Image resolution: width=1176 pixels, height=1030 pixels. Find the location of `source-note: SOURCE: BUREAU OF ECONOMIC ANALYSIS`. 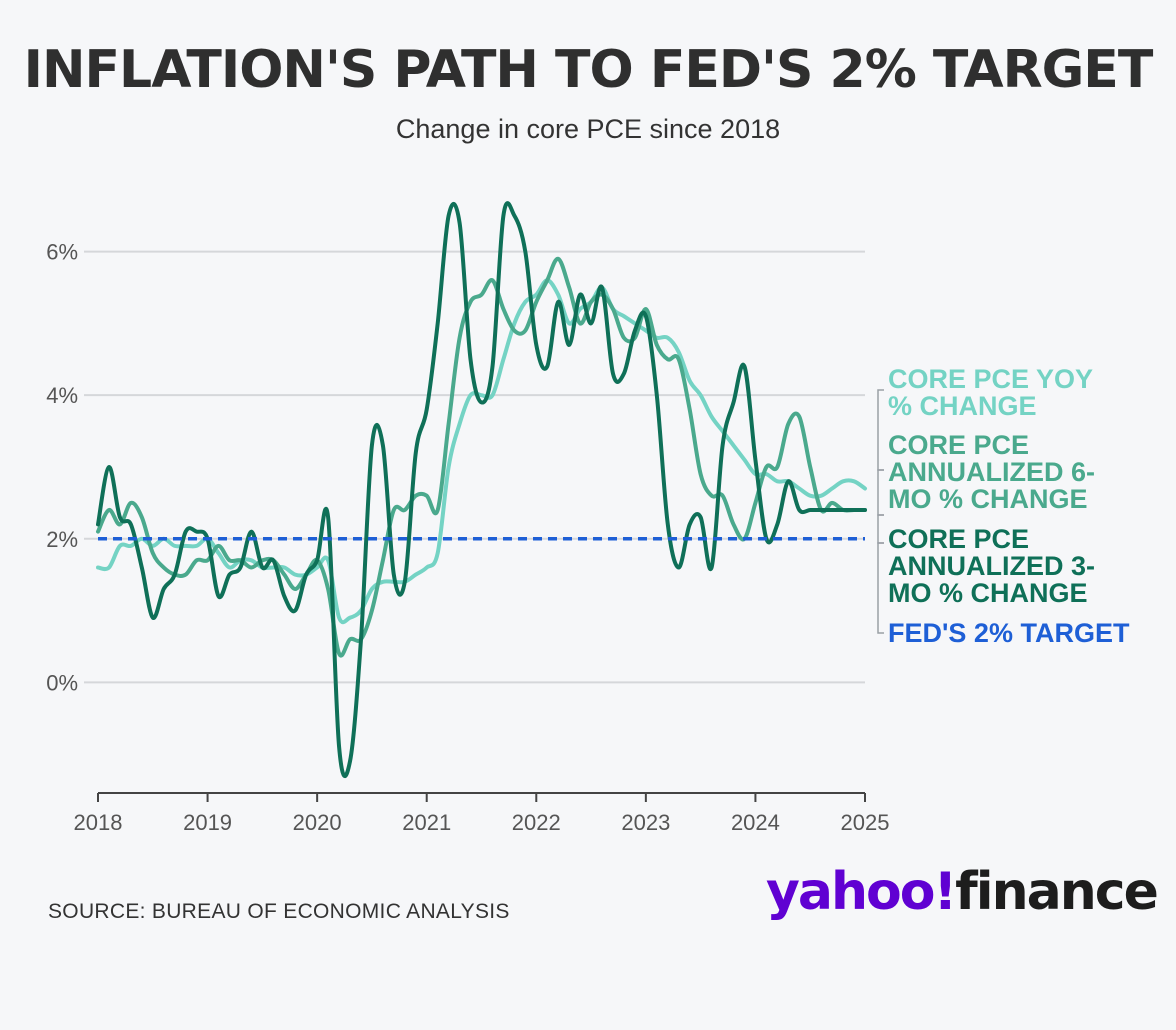

source-note: SOURCE: BUREAU OF ECONOMIC ANALYSIS is located at coordinates (279, 911).